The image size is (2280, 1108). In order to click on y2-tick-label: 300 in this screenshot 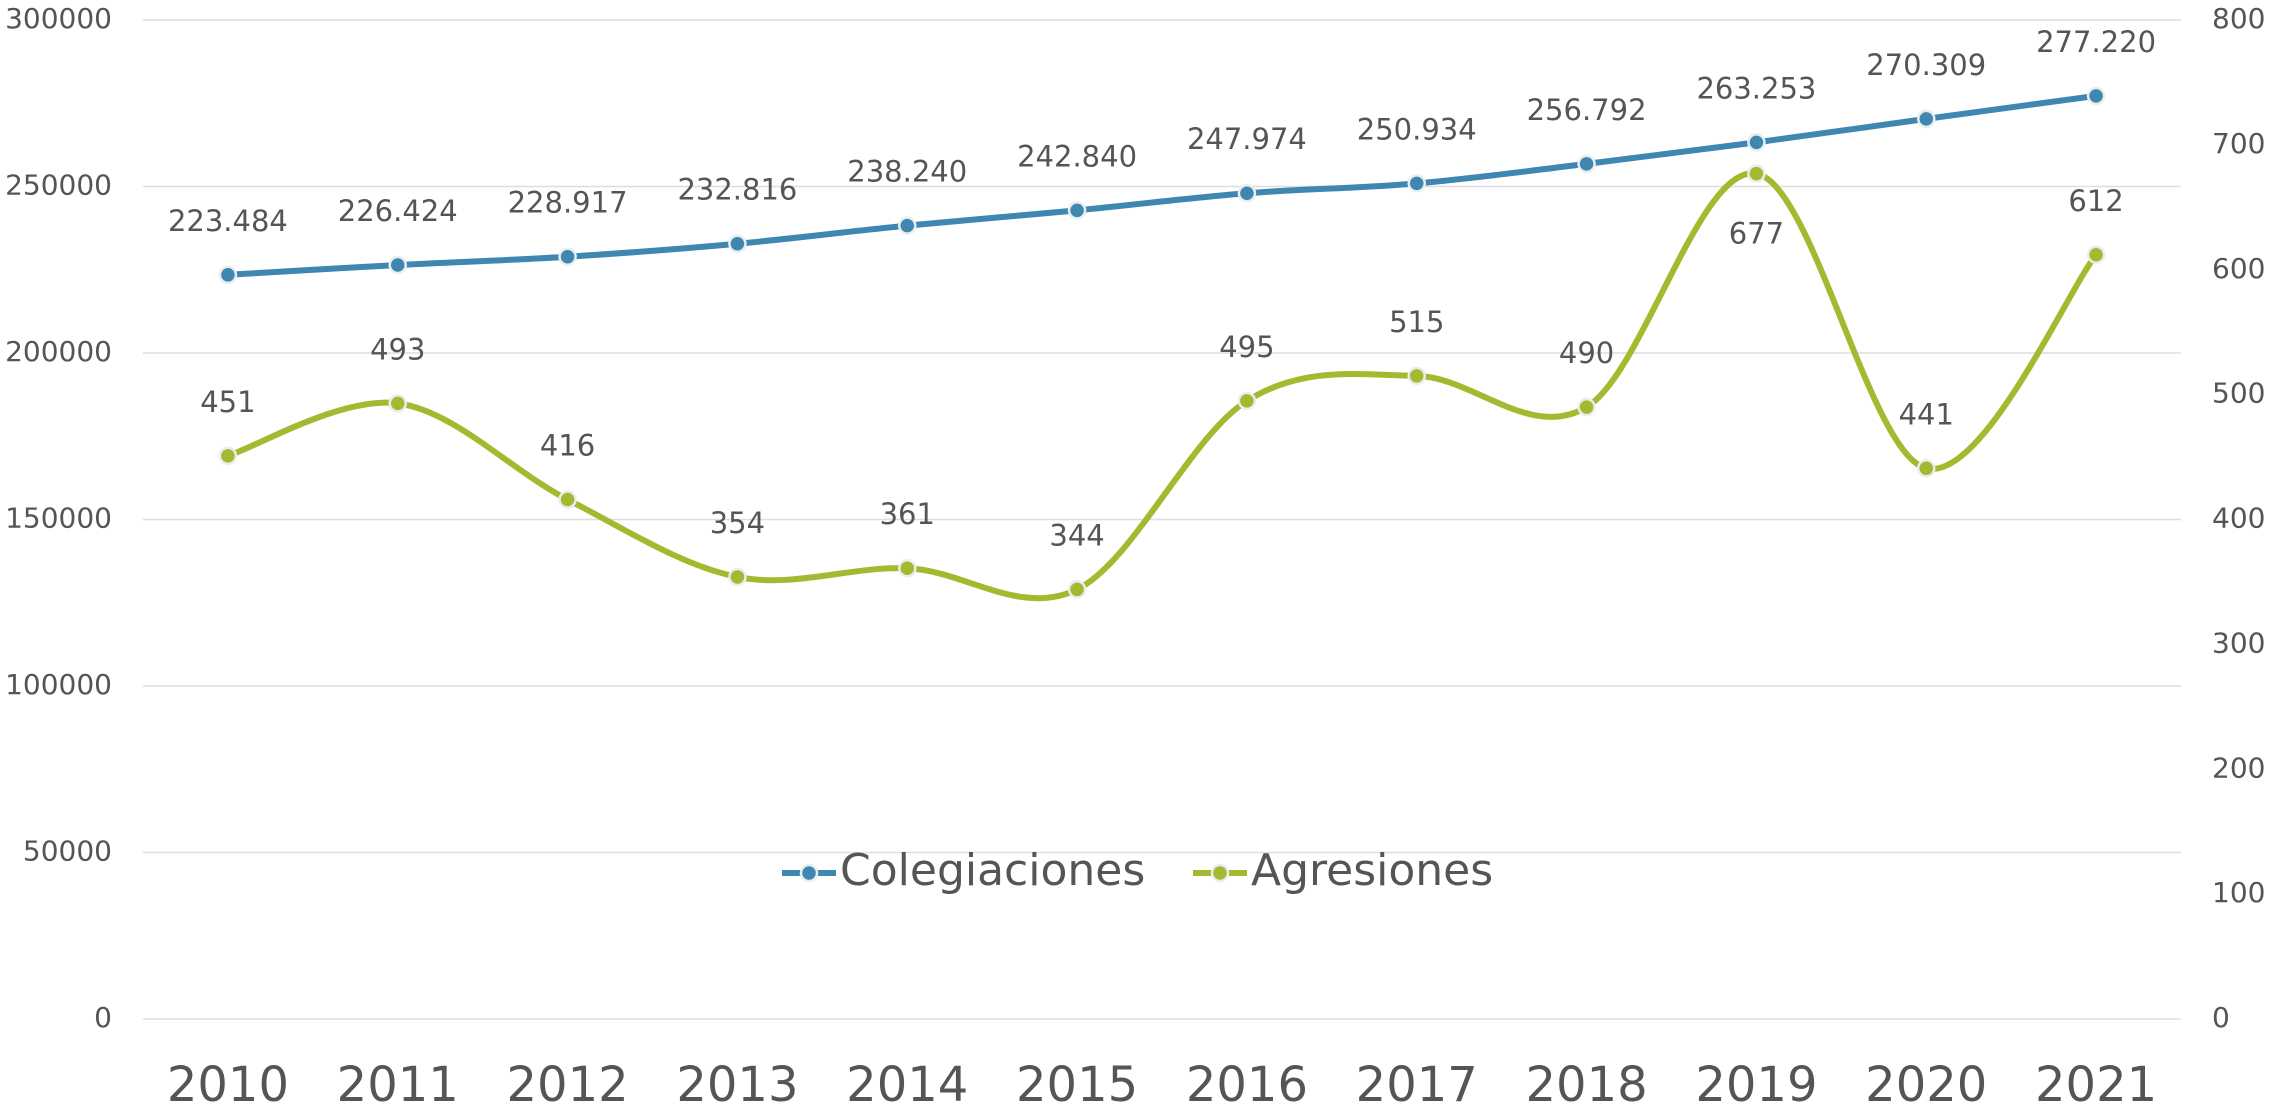, I will do `click(2238, 642)`.